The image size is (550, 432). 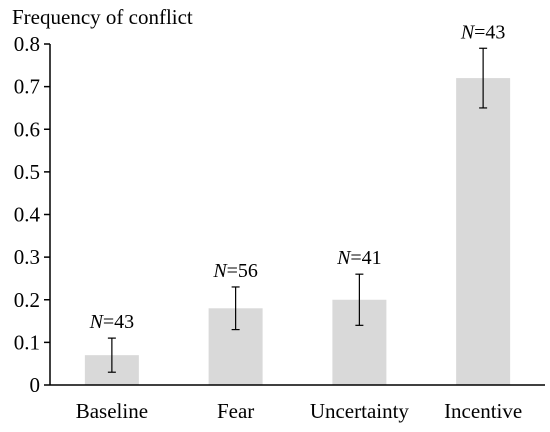 What do you see at coordinates (27, 87) in the screenshot?
I see `y-tick-label: 0.7` at bounding box center [27, 87].